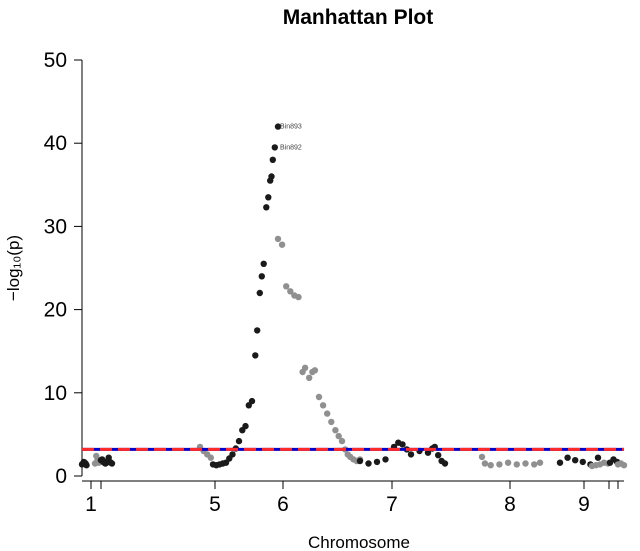  What do you see at coordinates (358, 17) in the screenshot?
I see `chart-title: Manhattan Plot` at bounding box center [358, 17].